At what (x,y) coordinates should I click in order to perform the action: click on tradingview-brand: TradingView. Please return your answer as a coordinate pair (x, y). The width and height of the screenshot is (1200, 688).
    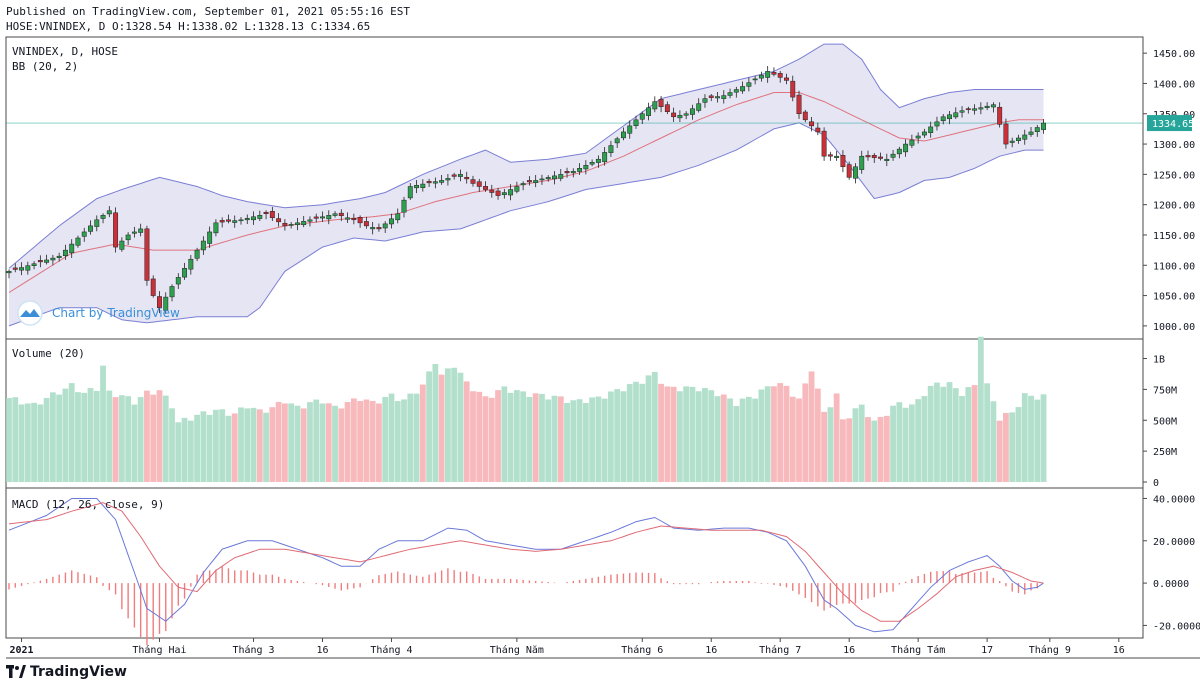
    Looking at the image, I should click on (66, 672).